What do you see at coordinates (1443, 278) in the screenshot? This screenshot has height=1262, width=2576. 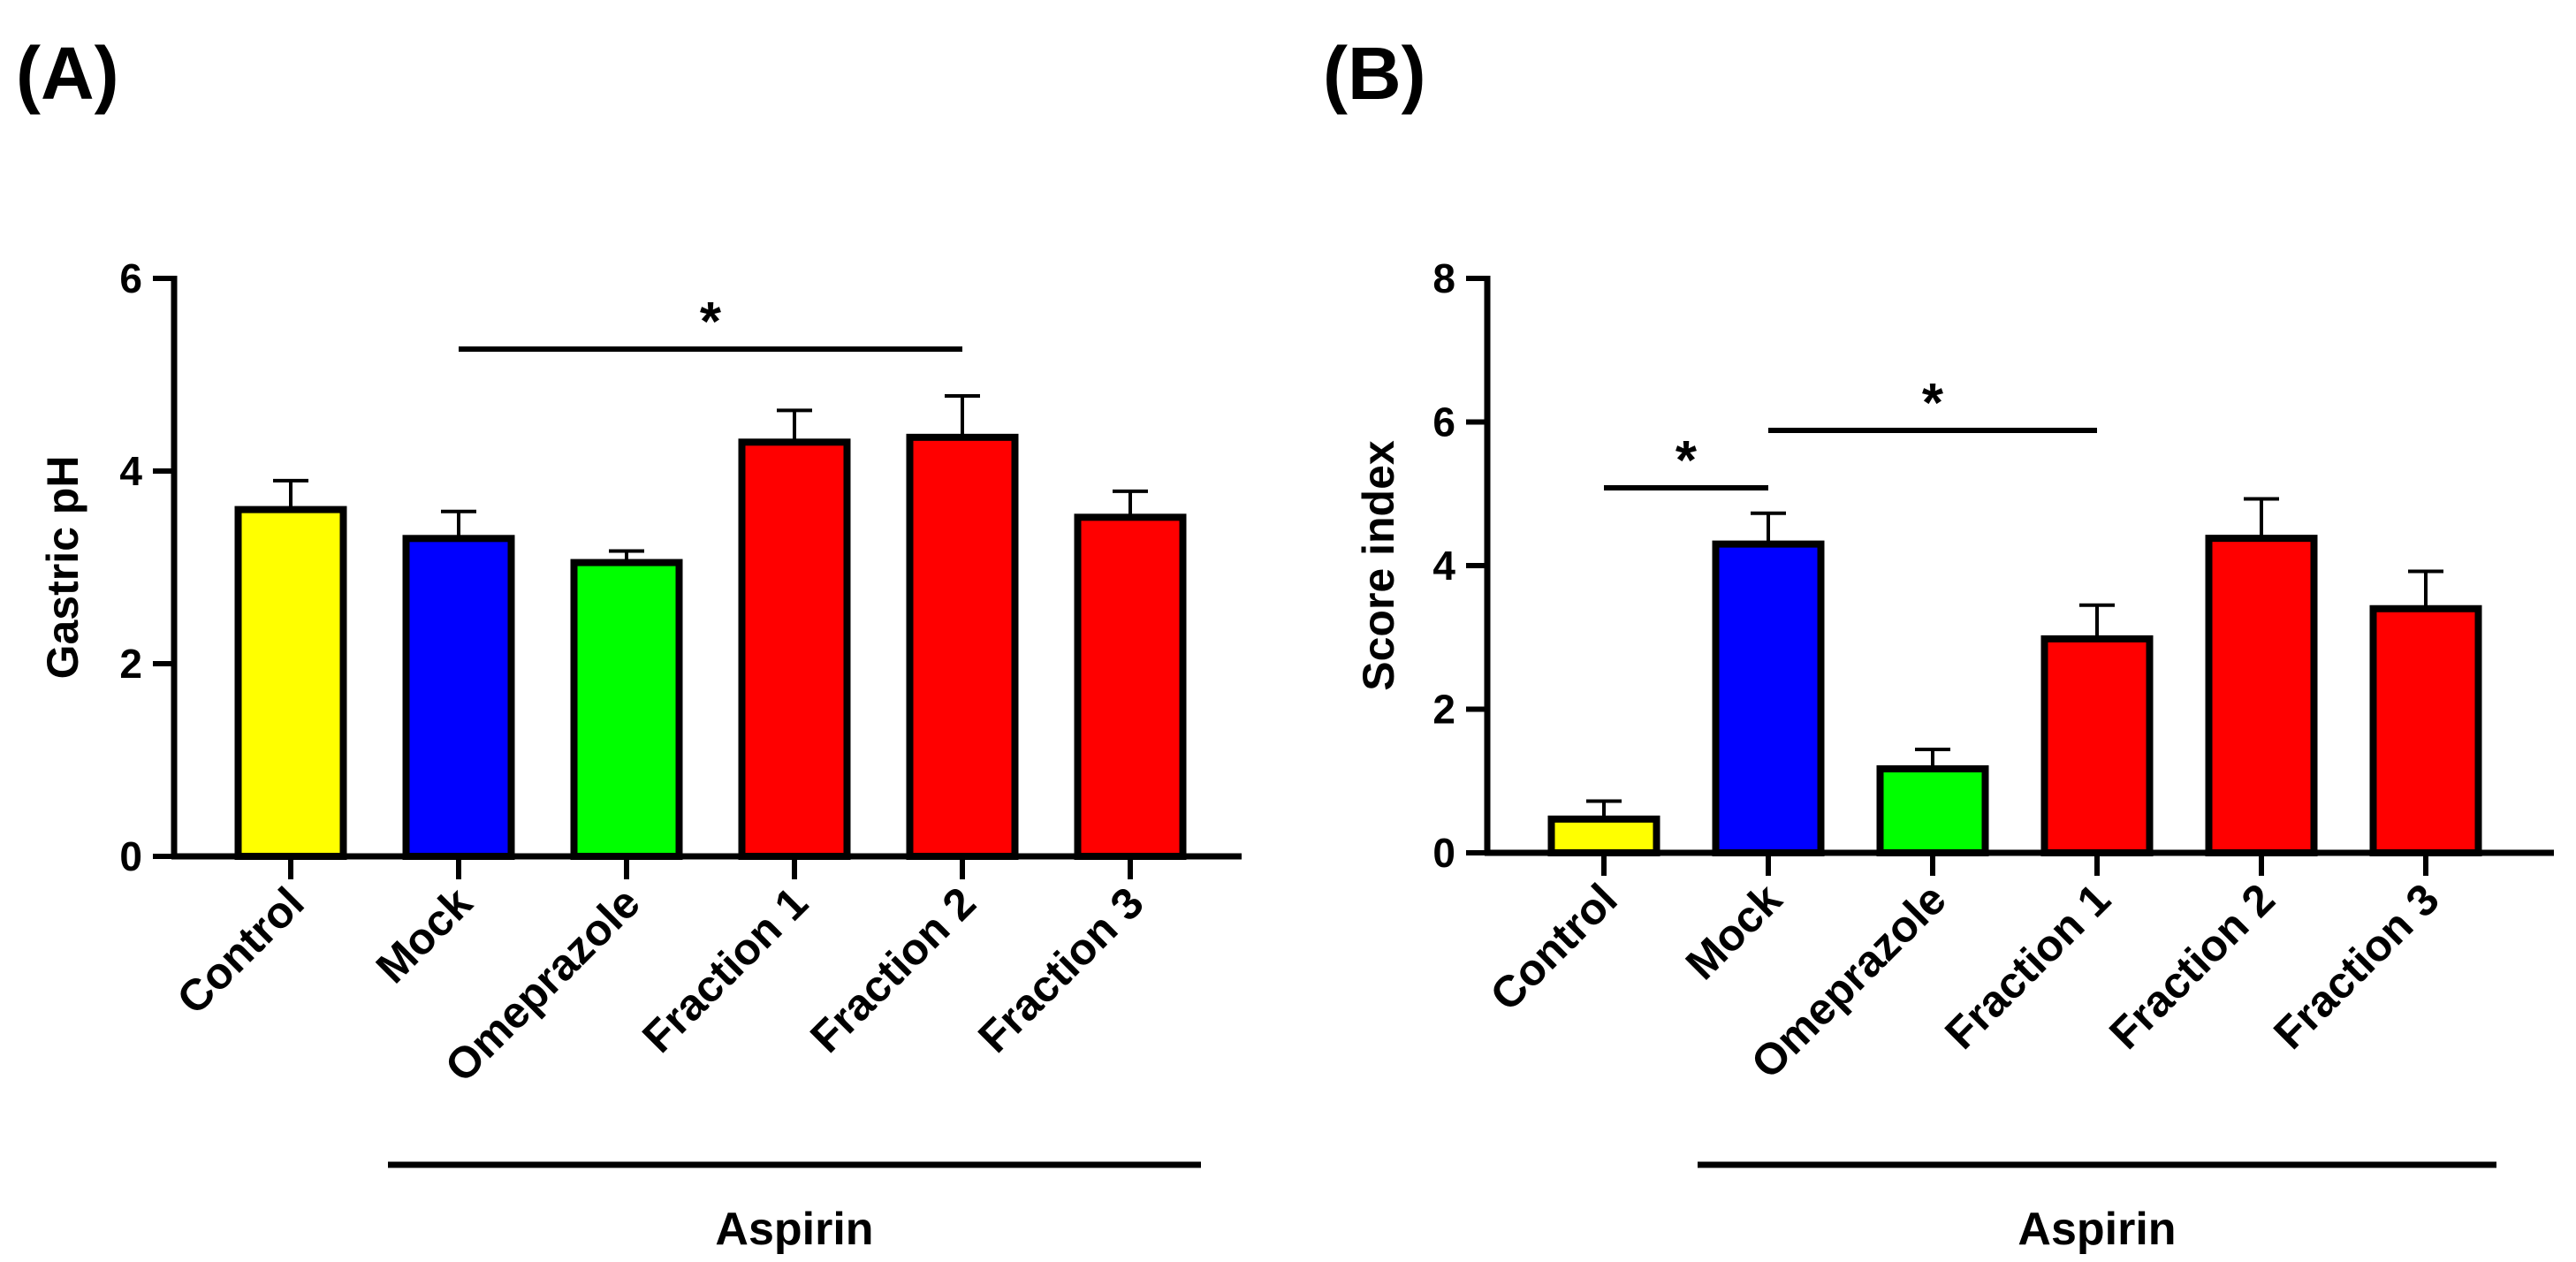 I see `y-tick-label: 8` at bounding box center [1443, 278].